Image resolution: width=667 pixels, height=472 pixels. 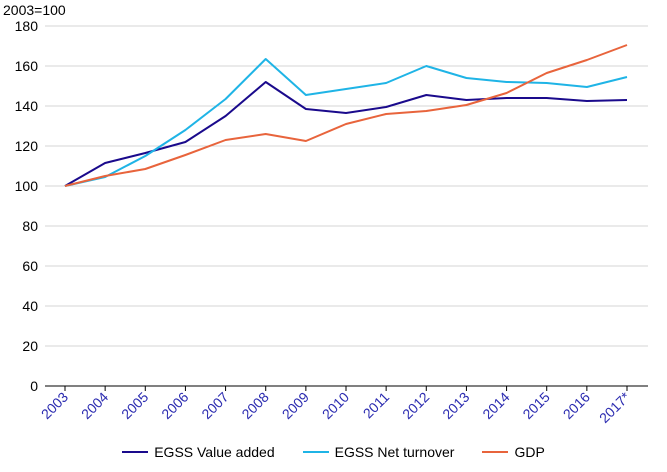 I want to click on x-tick-label: 2005, so click(x=134, y=405).